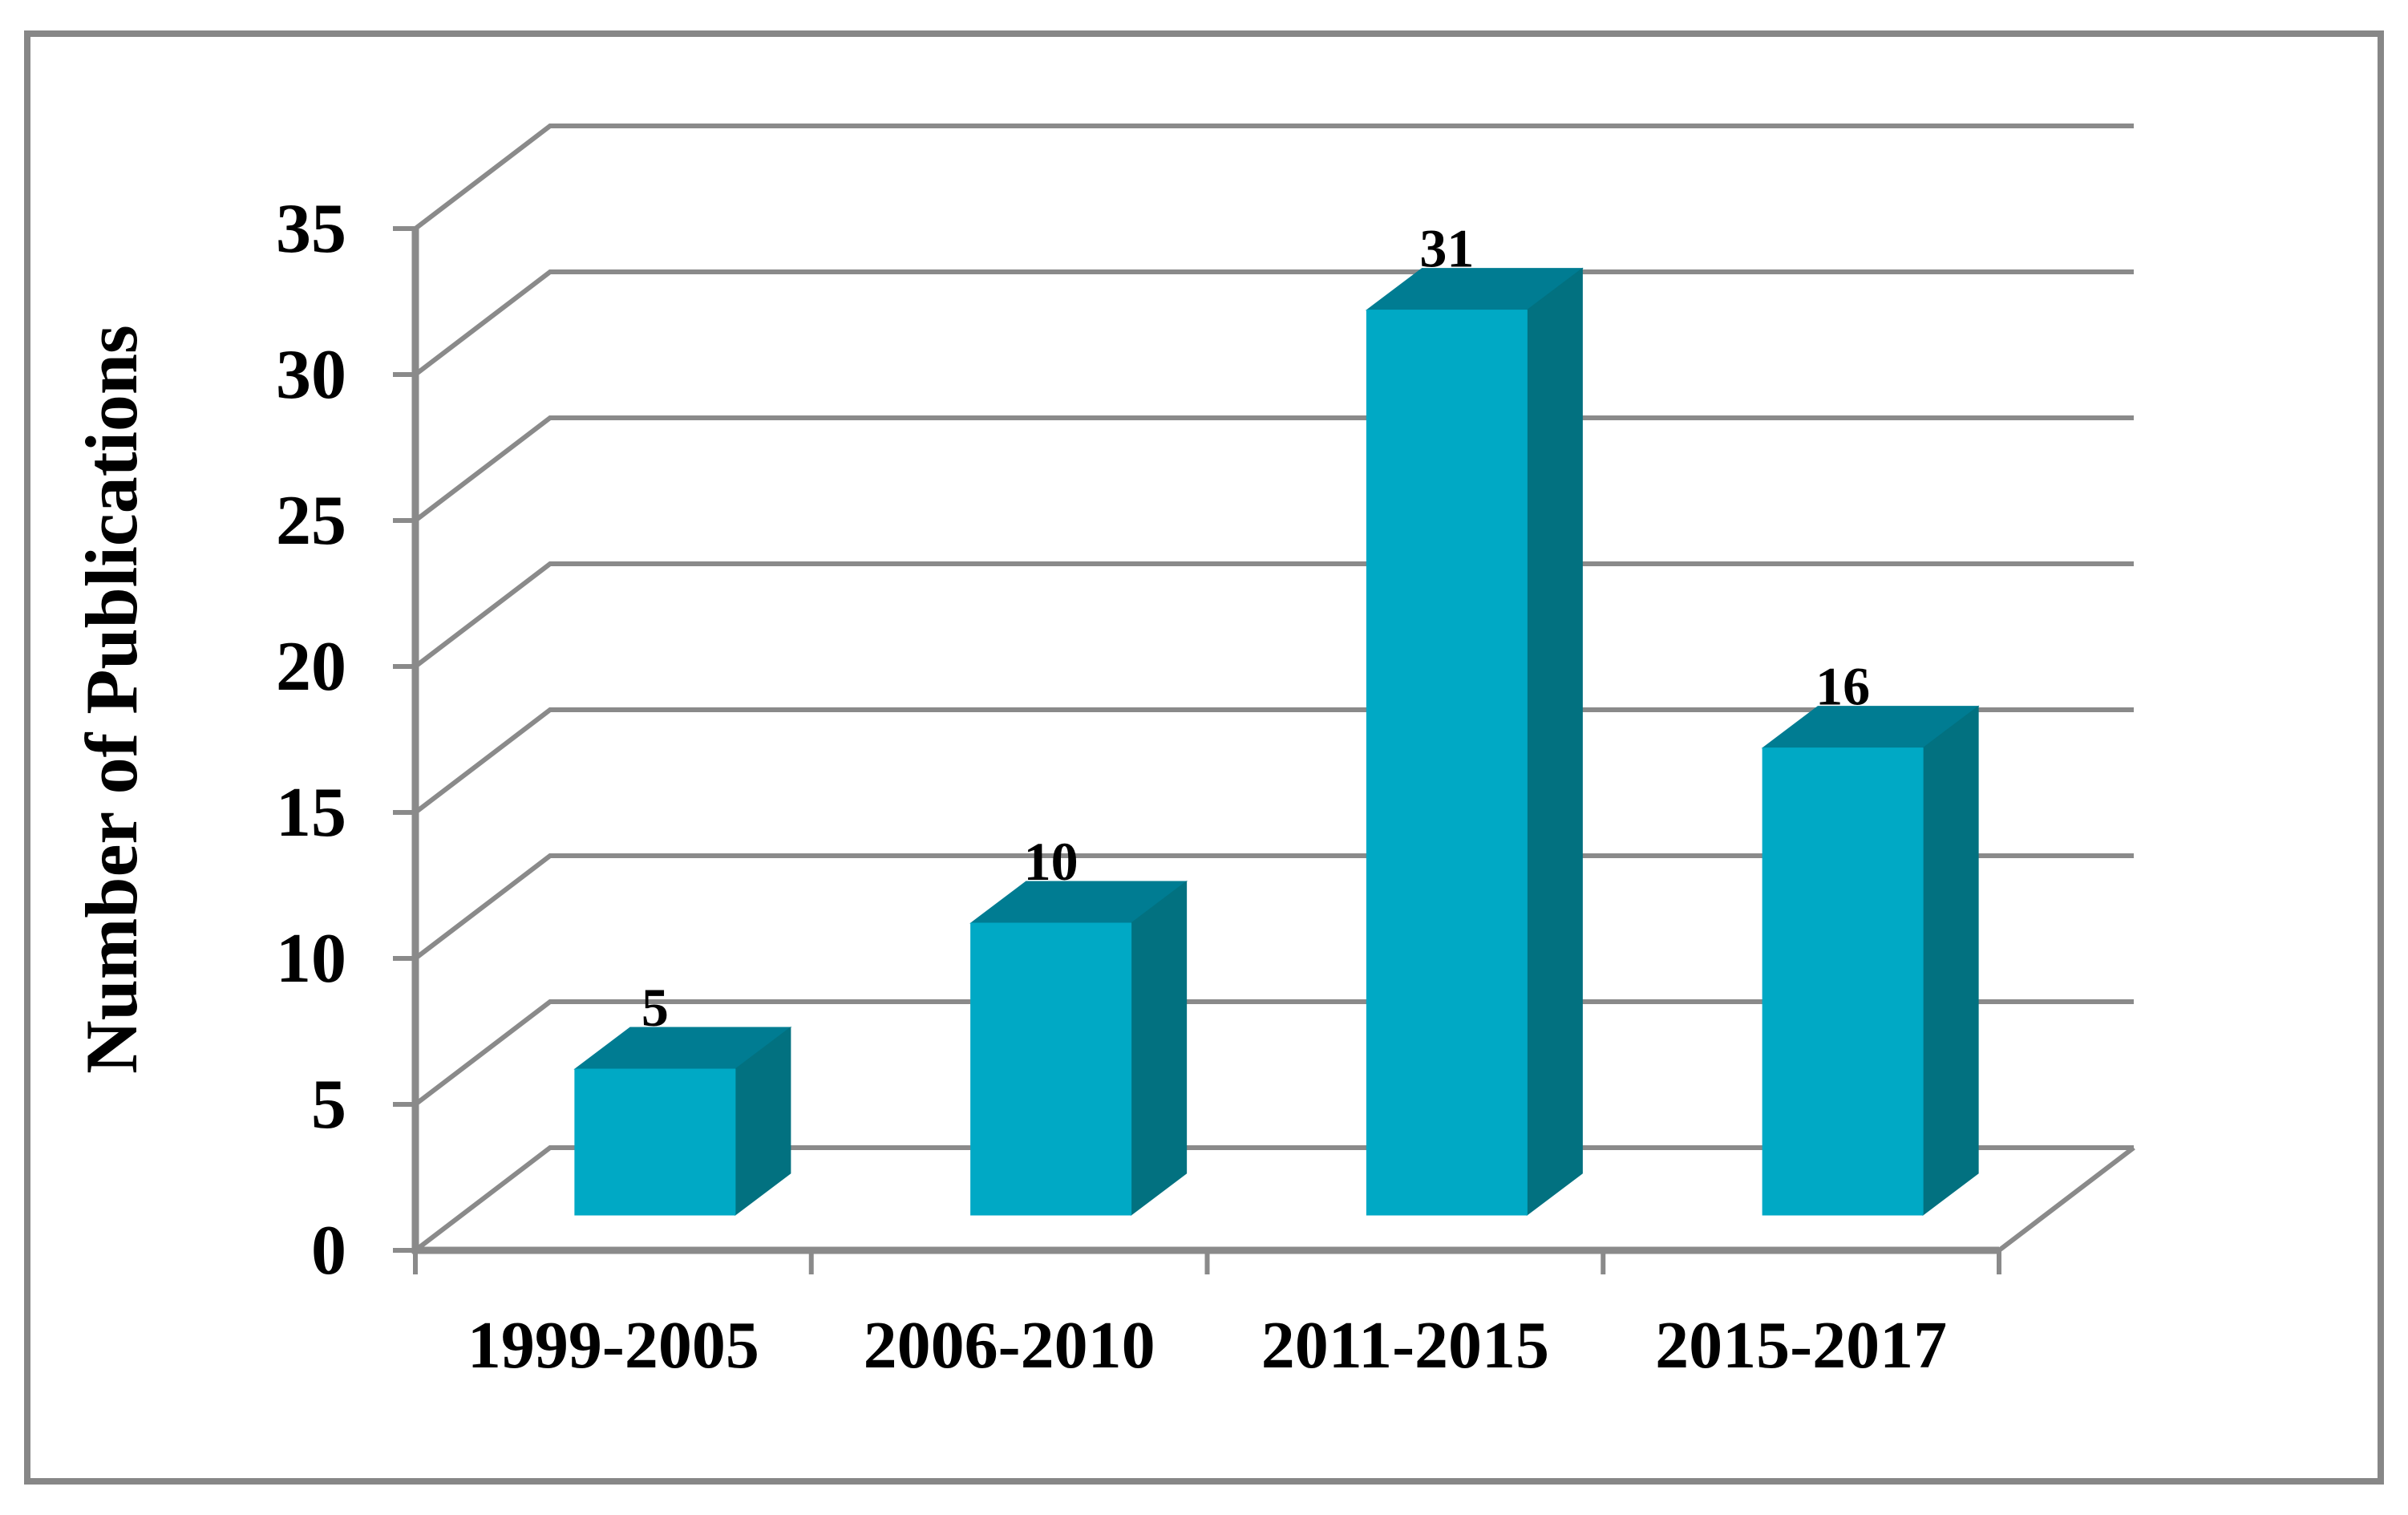  Describe the element at coordinates (328, 1105) in the screenshot. I see `y-tick-label: 5` at that location.